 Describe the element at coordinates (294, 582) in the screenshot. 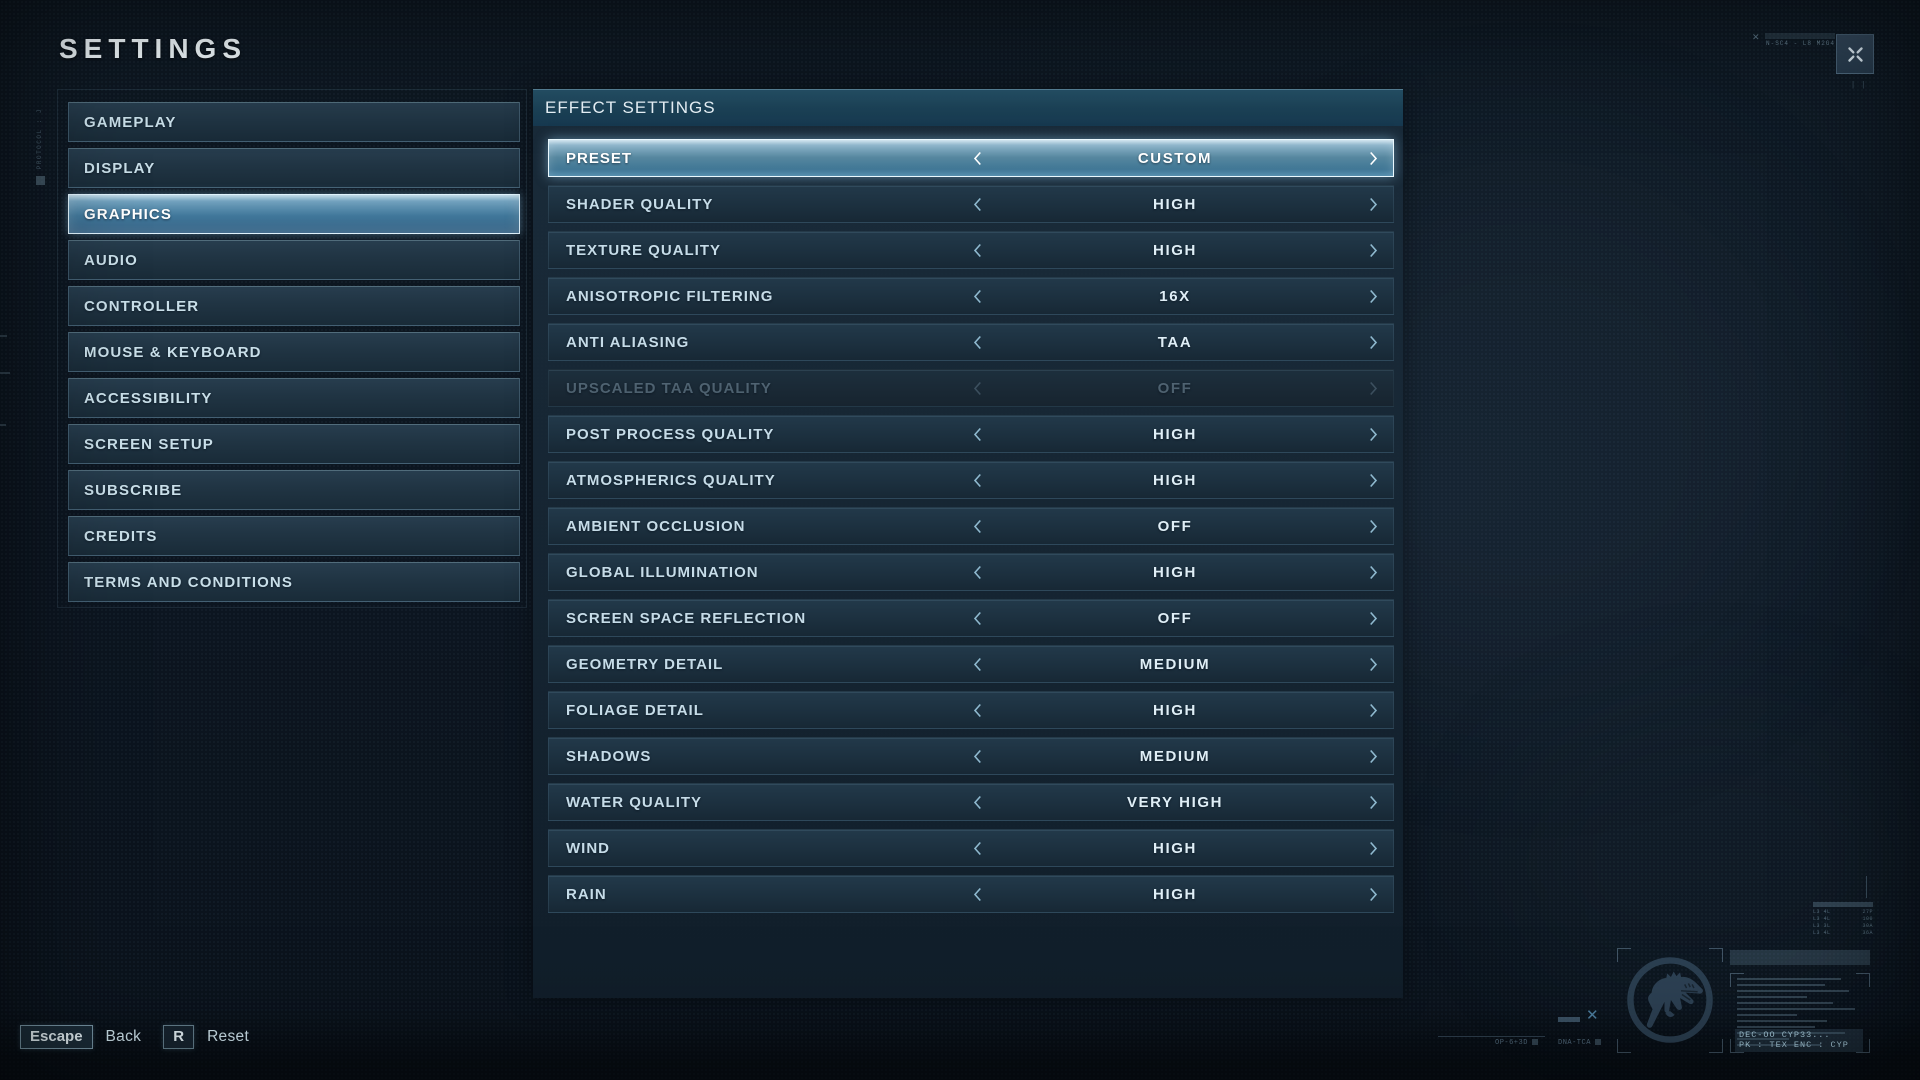

I see `sidebar-item-terms-and-conditions: TERMS AND CONDITIONS` at that location.